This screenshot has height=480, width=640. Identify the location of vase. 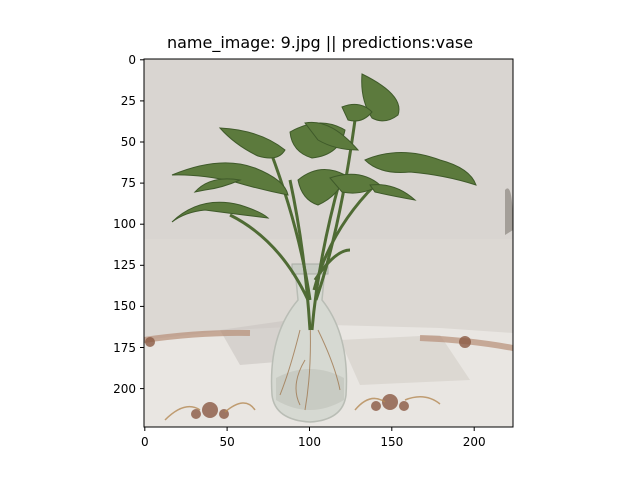
(309, 343).